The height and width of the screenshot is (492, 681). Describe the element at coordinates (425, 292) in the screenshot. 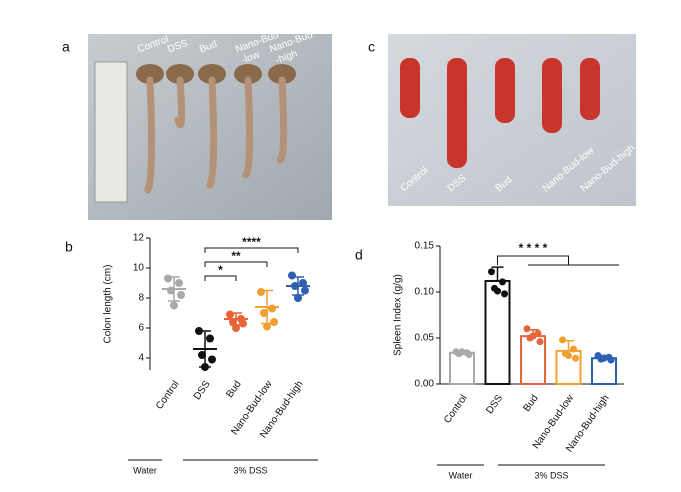

I see `y-tick-label: 0.10` at that location.